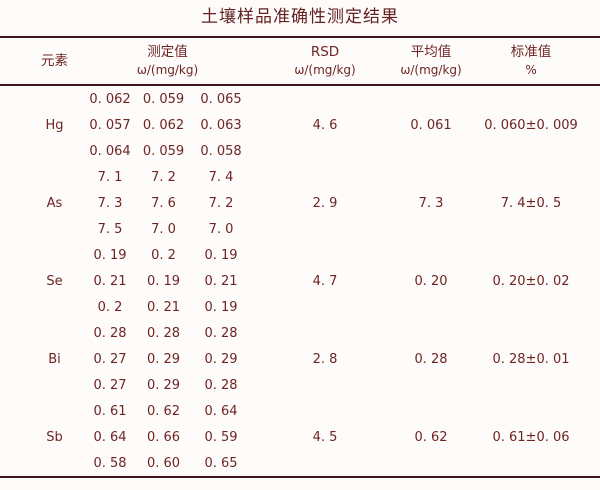 The image size is (600, 490). Describe the element at coordinates (431, 437) in the screenshot. I see `average-cell: 0. 62` at that location.